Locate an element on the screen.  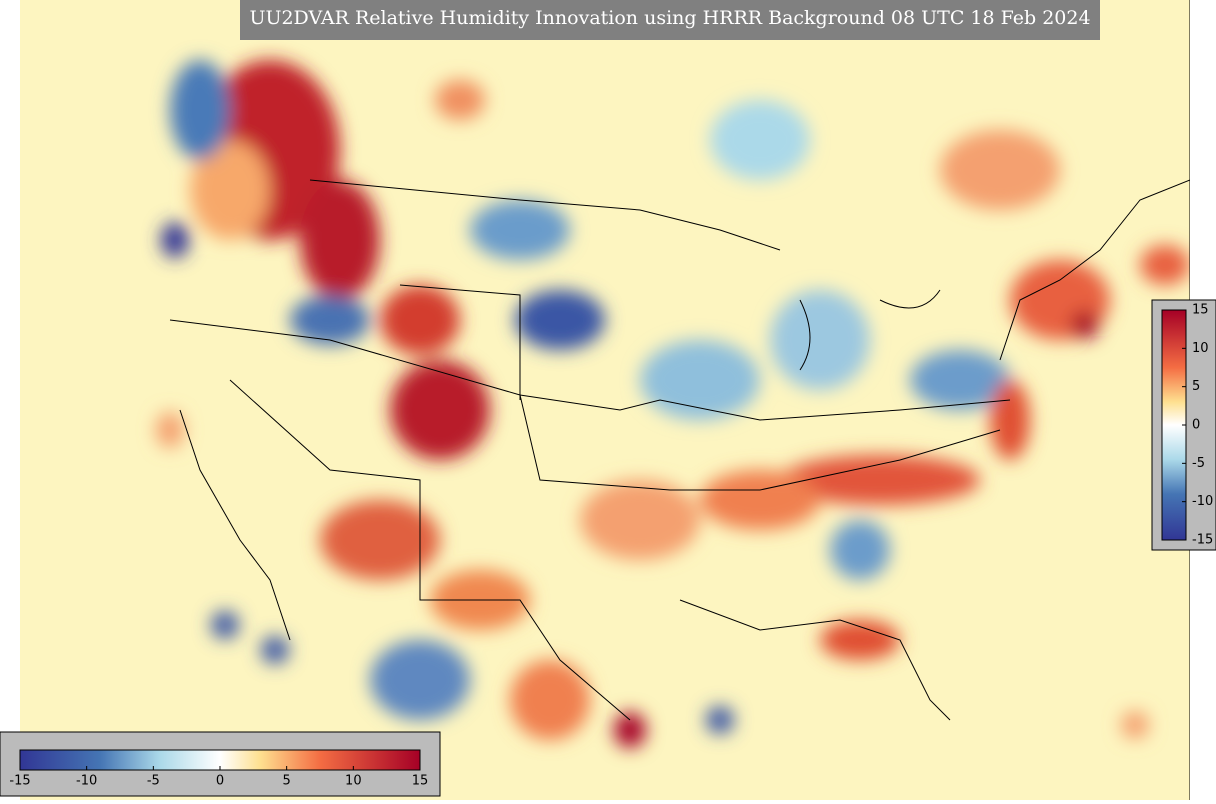
title-box is located at coordinates (670, 20).